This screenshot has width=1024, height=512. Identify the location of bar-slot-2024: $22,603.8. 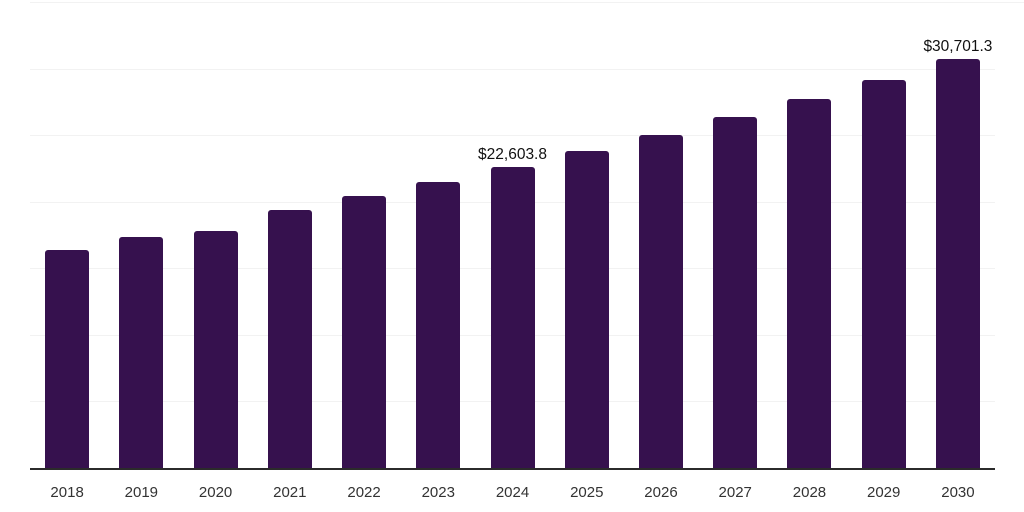
(512, 235).